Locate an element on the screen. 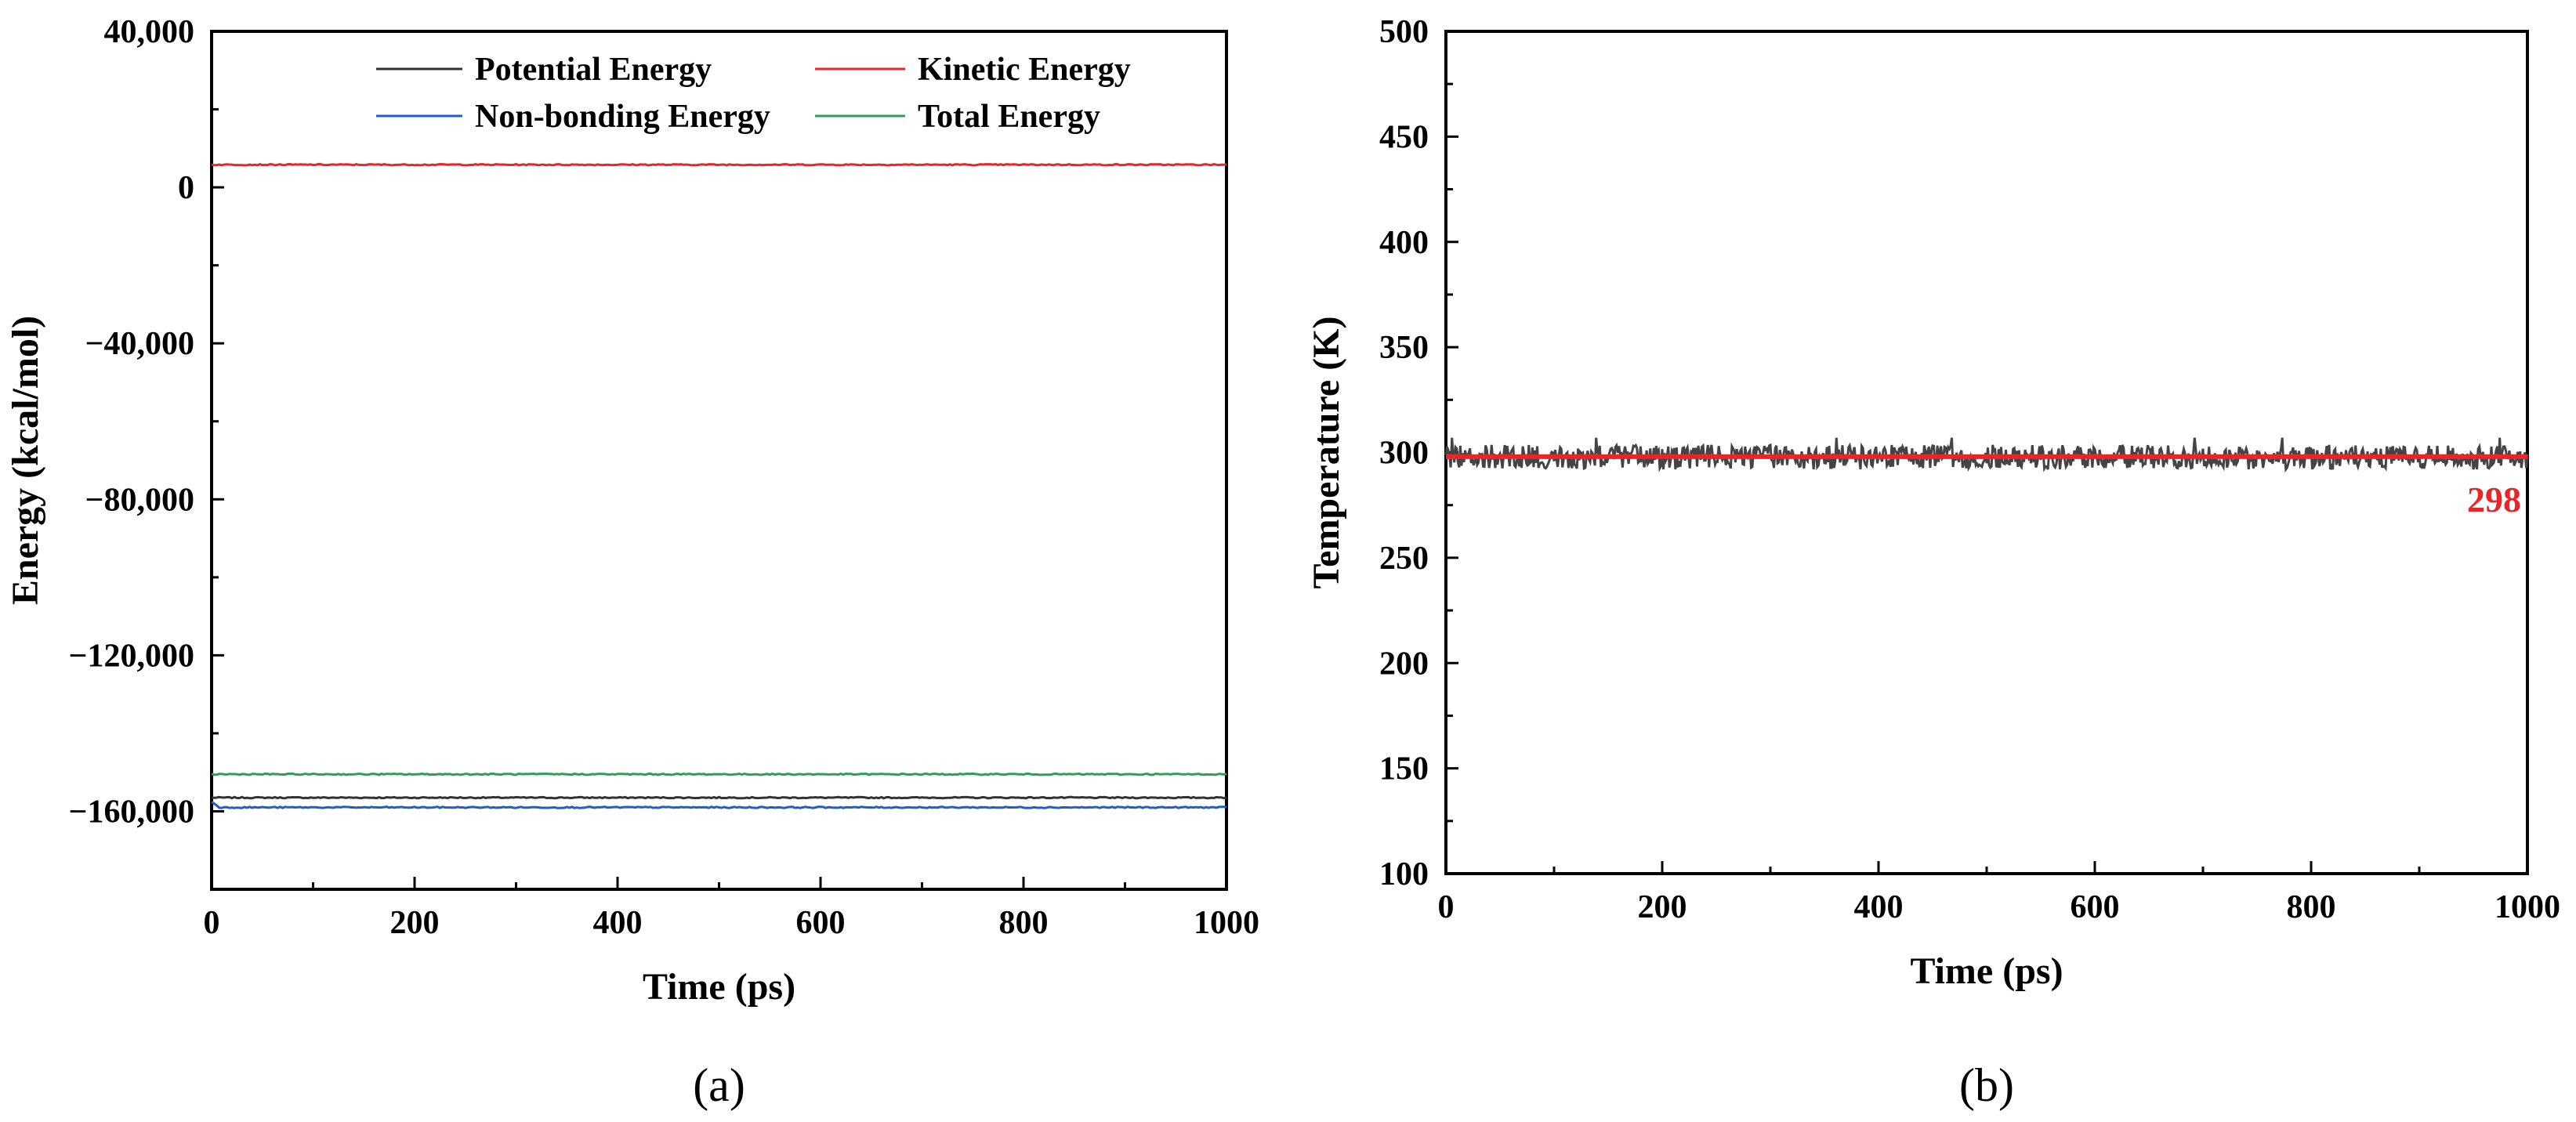 Image resolution: width=2576 pixels, height=1122 pixels. b-y-tick-label: 300 is located at coordinates (1404, 454).